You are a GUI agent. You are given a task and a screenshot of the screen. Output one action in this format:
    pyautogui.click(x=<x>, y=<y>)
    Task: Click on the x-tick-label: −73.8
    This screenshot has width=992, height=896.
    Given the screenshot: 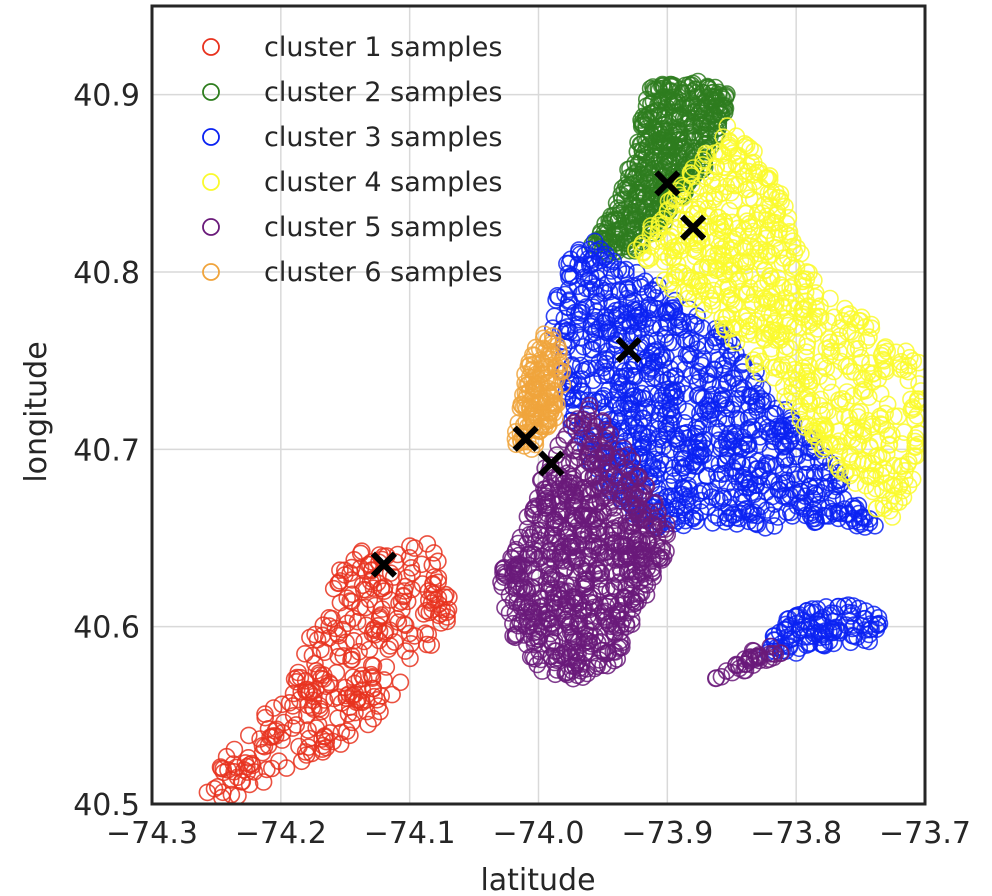 What is the action you would take?
    pyautogui.click(x=796, y=833)
    